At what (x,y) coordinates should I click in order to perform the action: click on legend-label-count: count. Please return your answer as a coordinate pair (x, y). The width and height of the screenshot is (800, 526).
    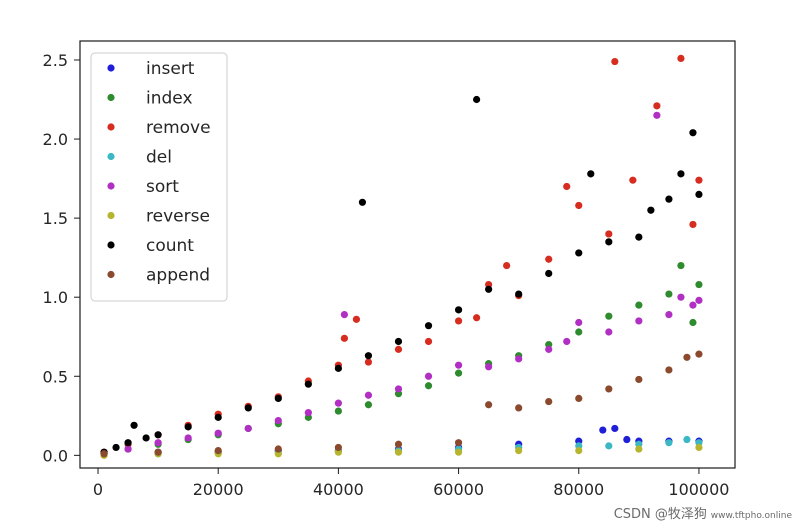
    Looking at the image, I should click on (170, 246).